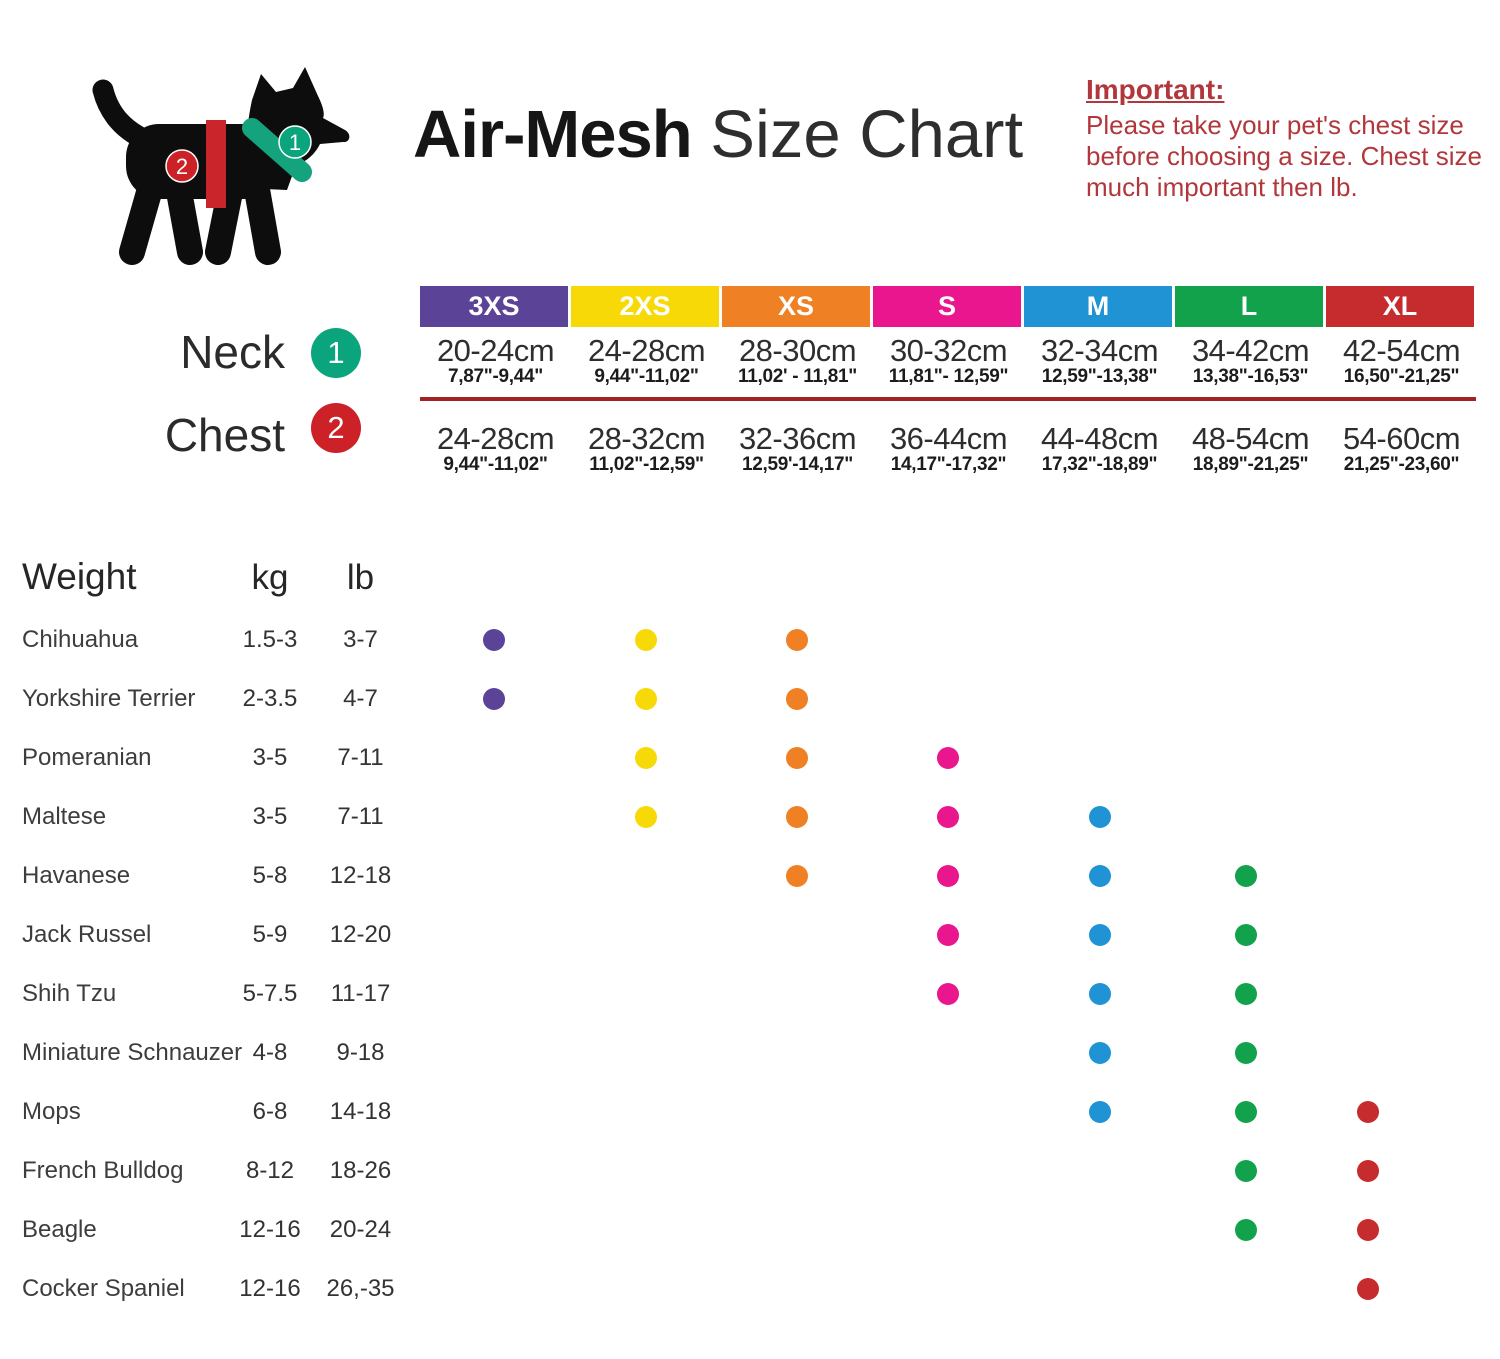  What do you see at coordinates (1099, 438) in the screenshot?
I see `chest-cm-M: 44-48cm` at bounding box center [1099, 438].